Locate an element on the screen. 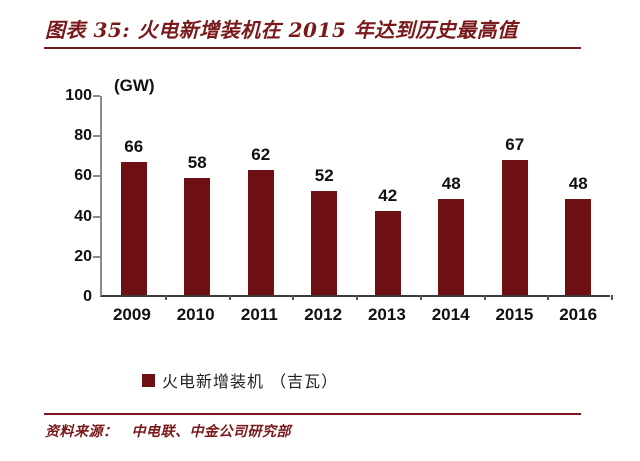 The width and height of the screenshot is (640, 461). figure-title: 图表 35: 火电新增装机在 2015 年达到历史最高值 is located at coordinates (281, 30).